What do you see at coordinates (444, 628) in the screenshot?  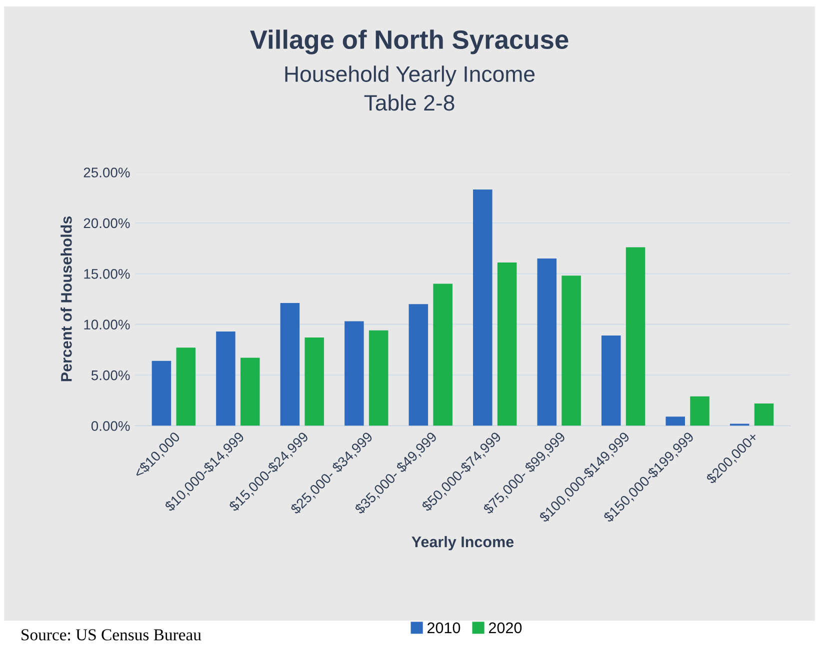 I see `legend-label: 2010` at bounding box center [444, 628].